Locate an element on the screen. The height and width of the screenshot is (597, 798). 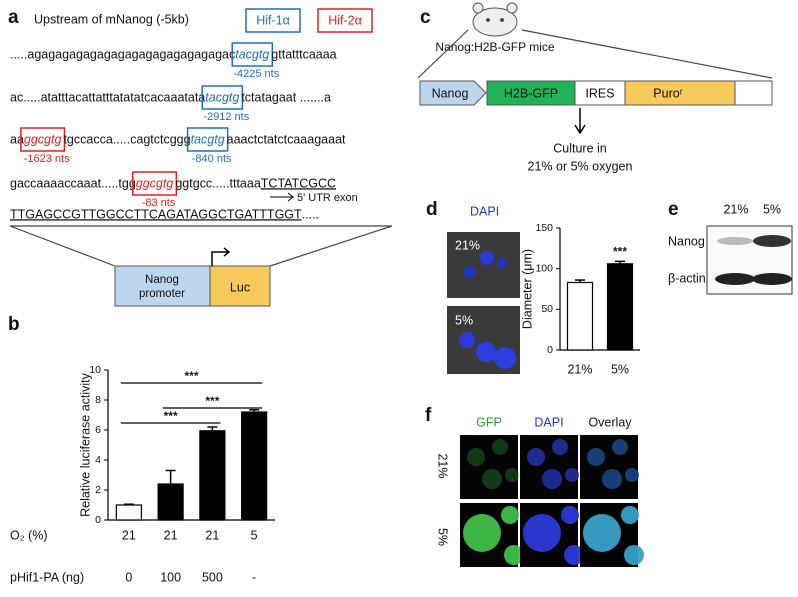
site-position: -1623 nts is located at coordinates (47, 159).